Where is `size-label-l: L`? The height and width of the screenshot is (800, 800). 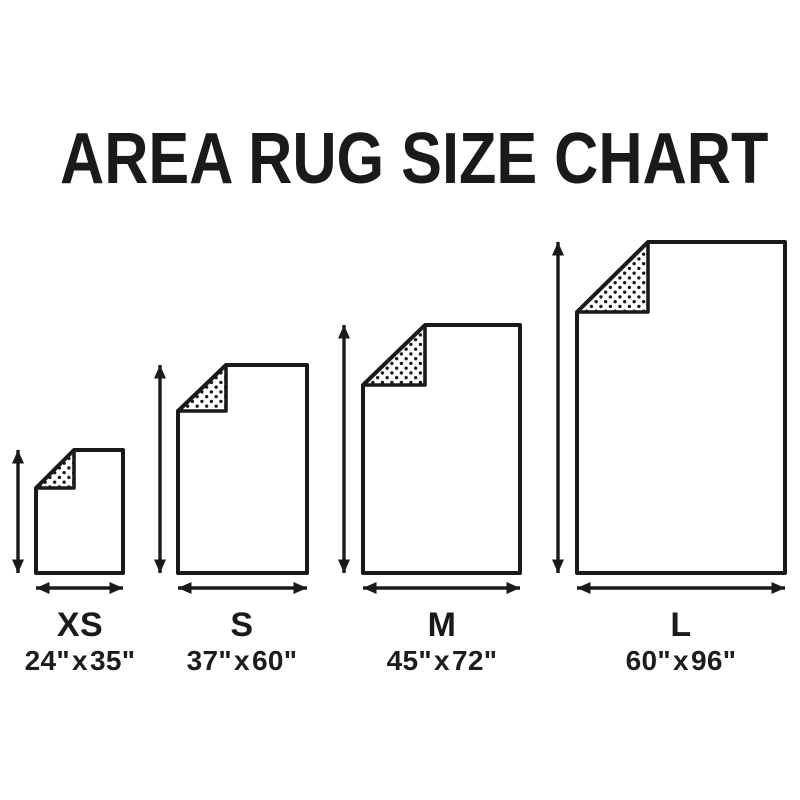
size-label-l: L is located at coordinates (681, 625).